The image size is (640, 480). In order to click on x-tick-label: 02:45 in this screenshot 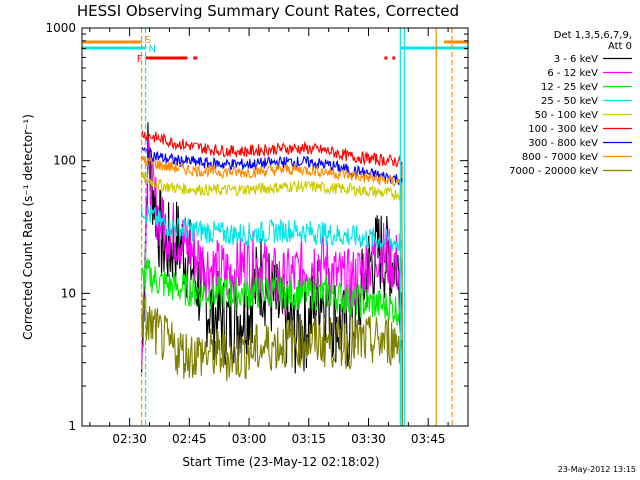, I will do `click(189, 439)`.